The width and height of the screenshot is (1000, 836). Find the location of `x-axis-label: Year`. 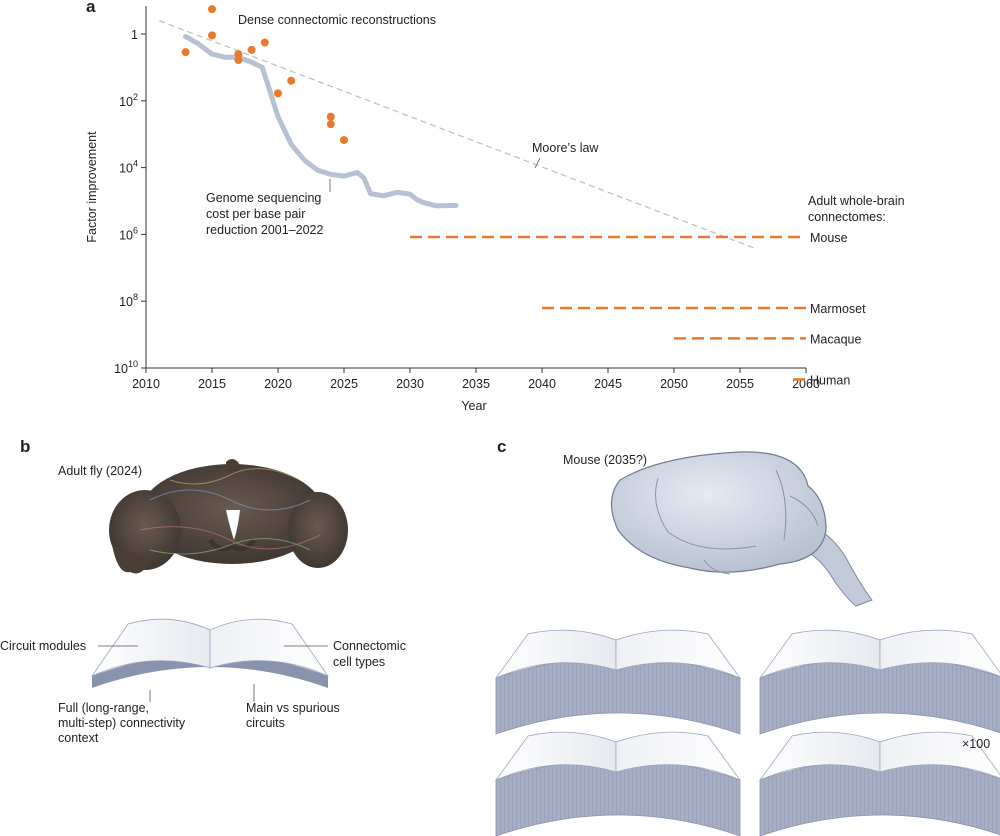

x-axis-label: Year is located at coordinates (473, 406).